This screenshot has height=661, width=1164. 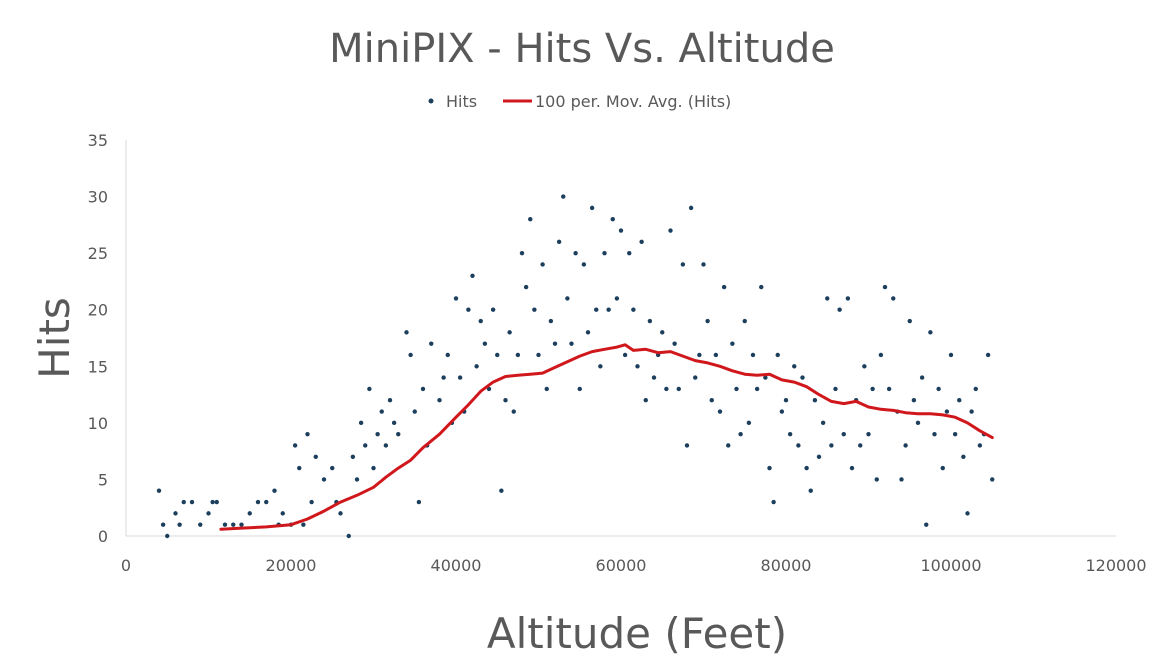 What do you see at coordinates (103, 536) in the screenshot?
I see `y-tick-label: 0` at bounding box center [103, 536].